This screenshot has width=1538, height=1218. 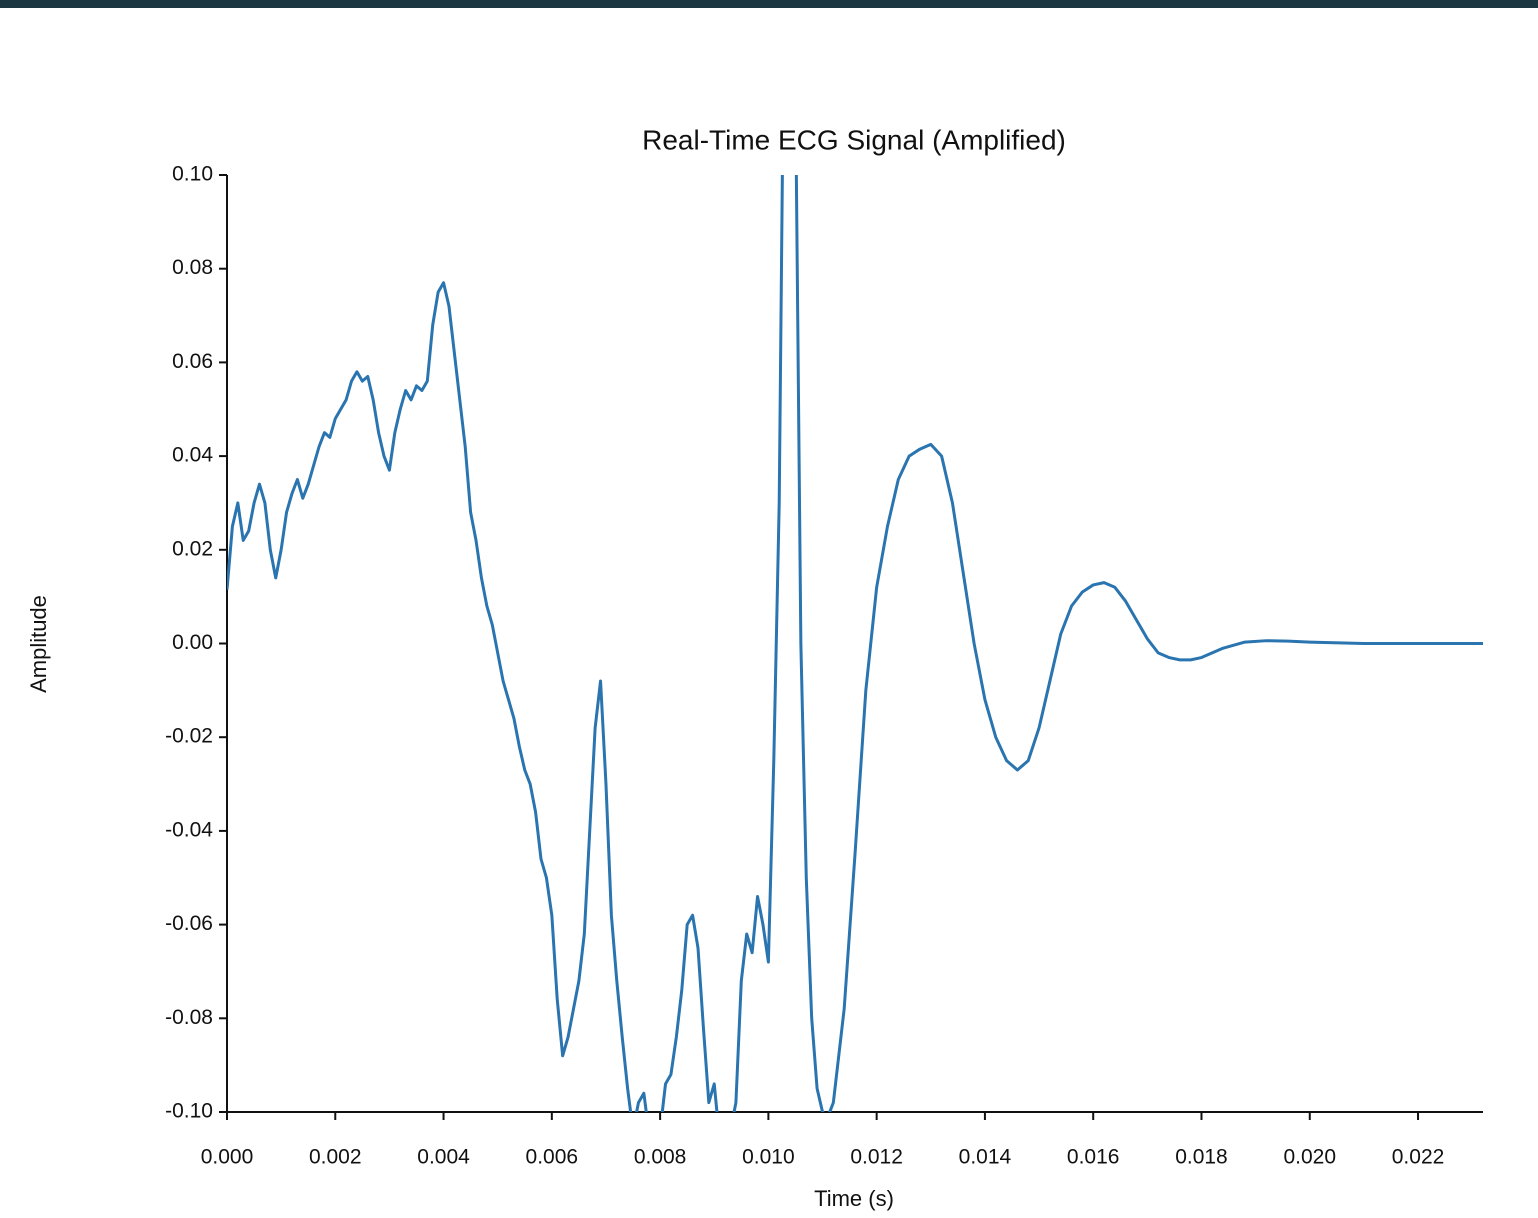 What do you see at coordinates (189, 829) in the screenshot?
I see `y-tick-label: -0.04` at bounding box center [189, 829].